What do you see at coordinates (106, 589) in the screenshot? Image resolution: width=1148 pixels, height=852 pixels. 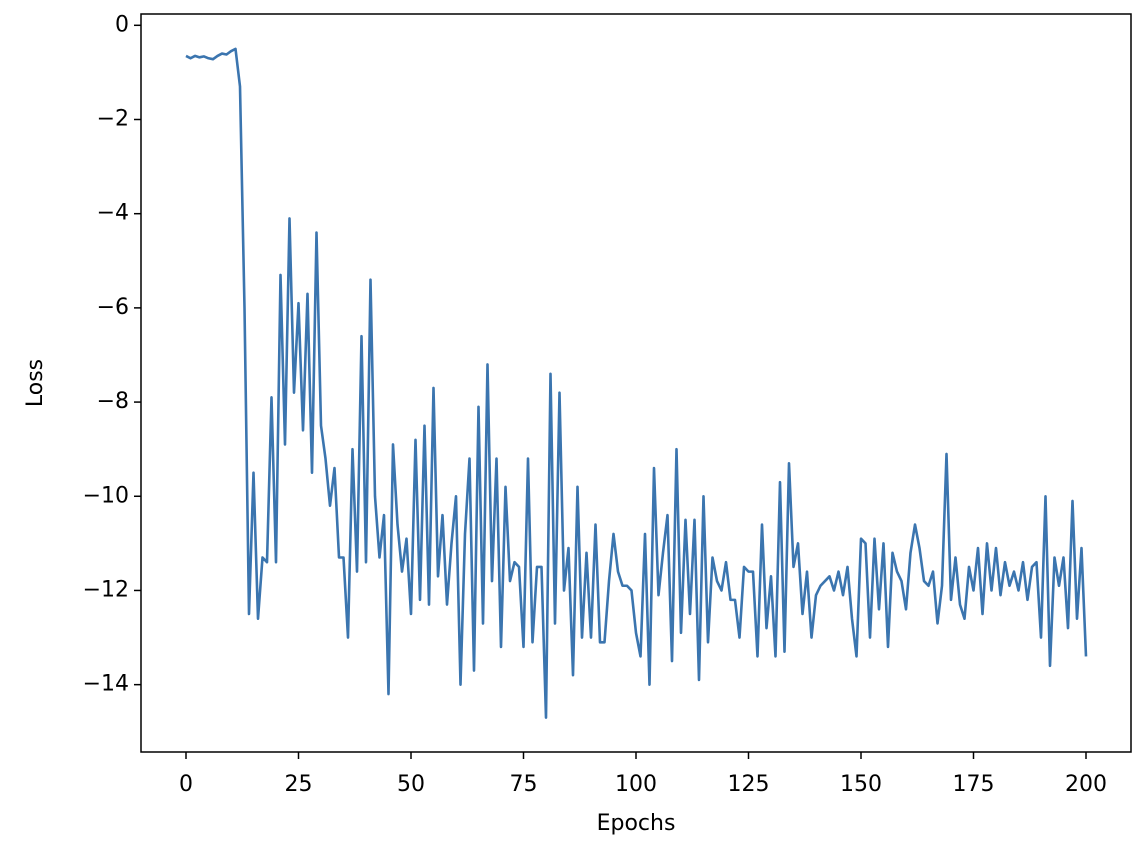 I see `y-tick-label: −12` at bounding box center [106, 589].